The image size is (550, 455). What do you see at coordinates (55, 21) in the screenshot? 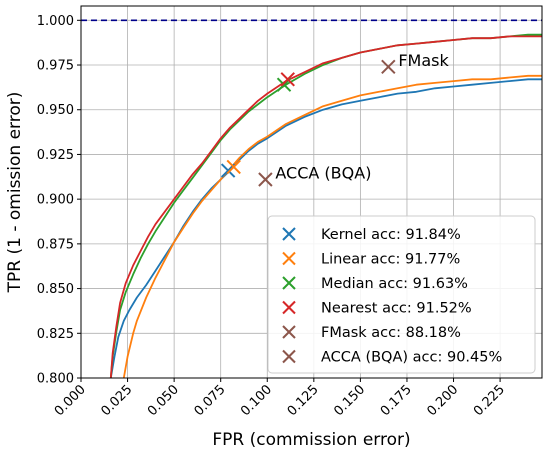
I see `y-tick-label: 1.000` at bounding box center [55, 21].